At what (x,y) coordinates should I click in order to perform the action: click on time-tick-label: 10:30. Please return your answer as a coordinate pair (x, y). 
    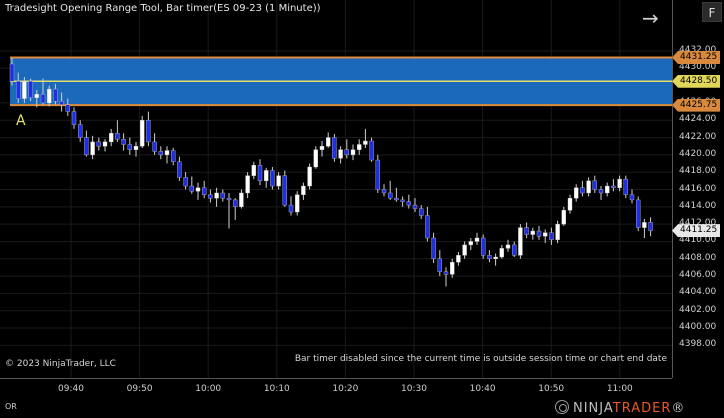
    Looking at the image, I should click on (414, 389).